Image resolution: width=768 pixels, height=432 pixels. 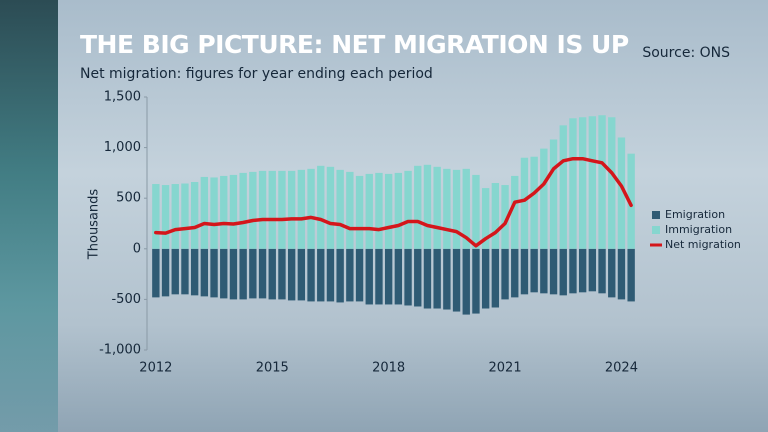 What do you see at coordinates (272, 368) in the screenshot?
I see `x-tick-label: 2015` at bounding box center [272, 368].